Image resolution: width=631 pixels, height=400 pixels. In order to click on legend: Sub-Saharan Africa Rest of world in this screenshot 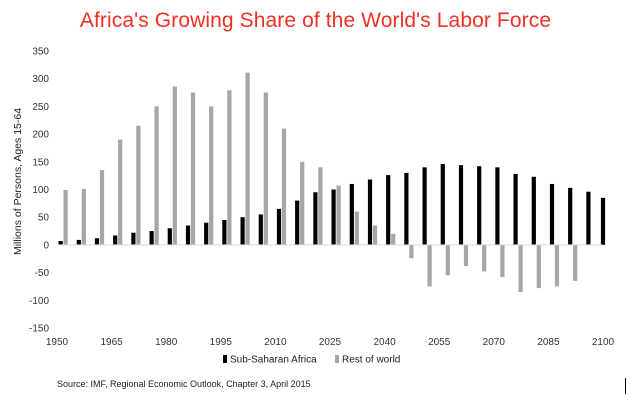, I will do `click(311, 360)`.